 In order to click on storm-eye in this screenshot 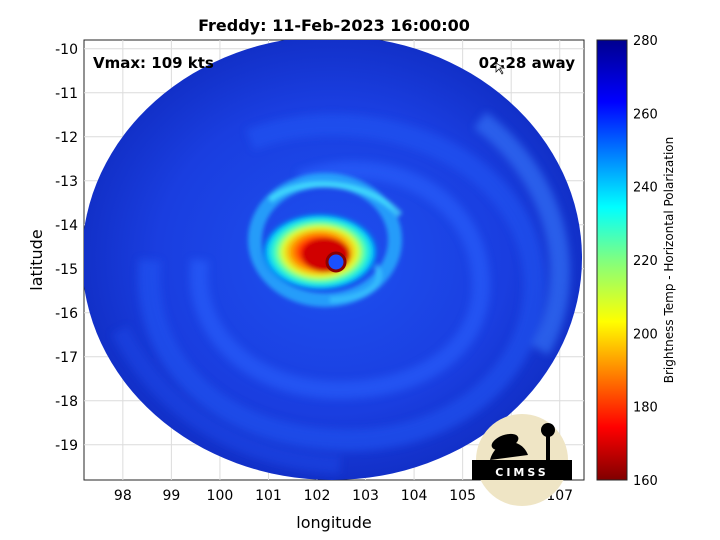, I will do `click(336, 262)`.